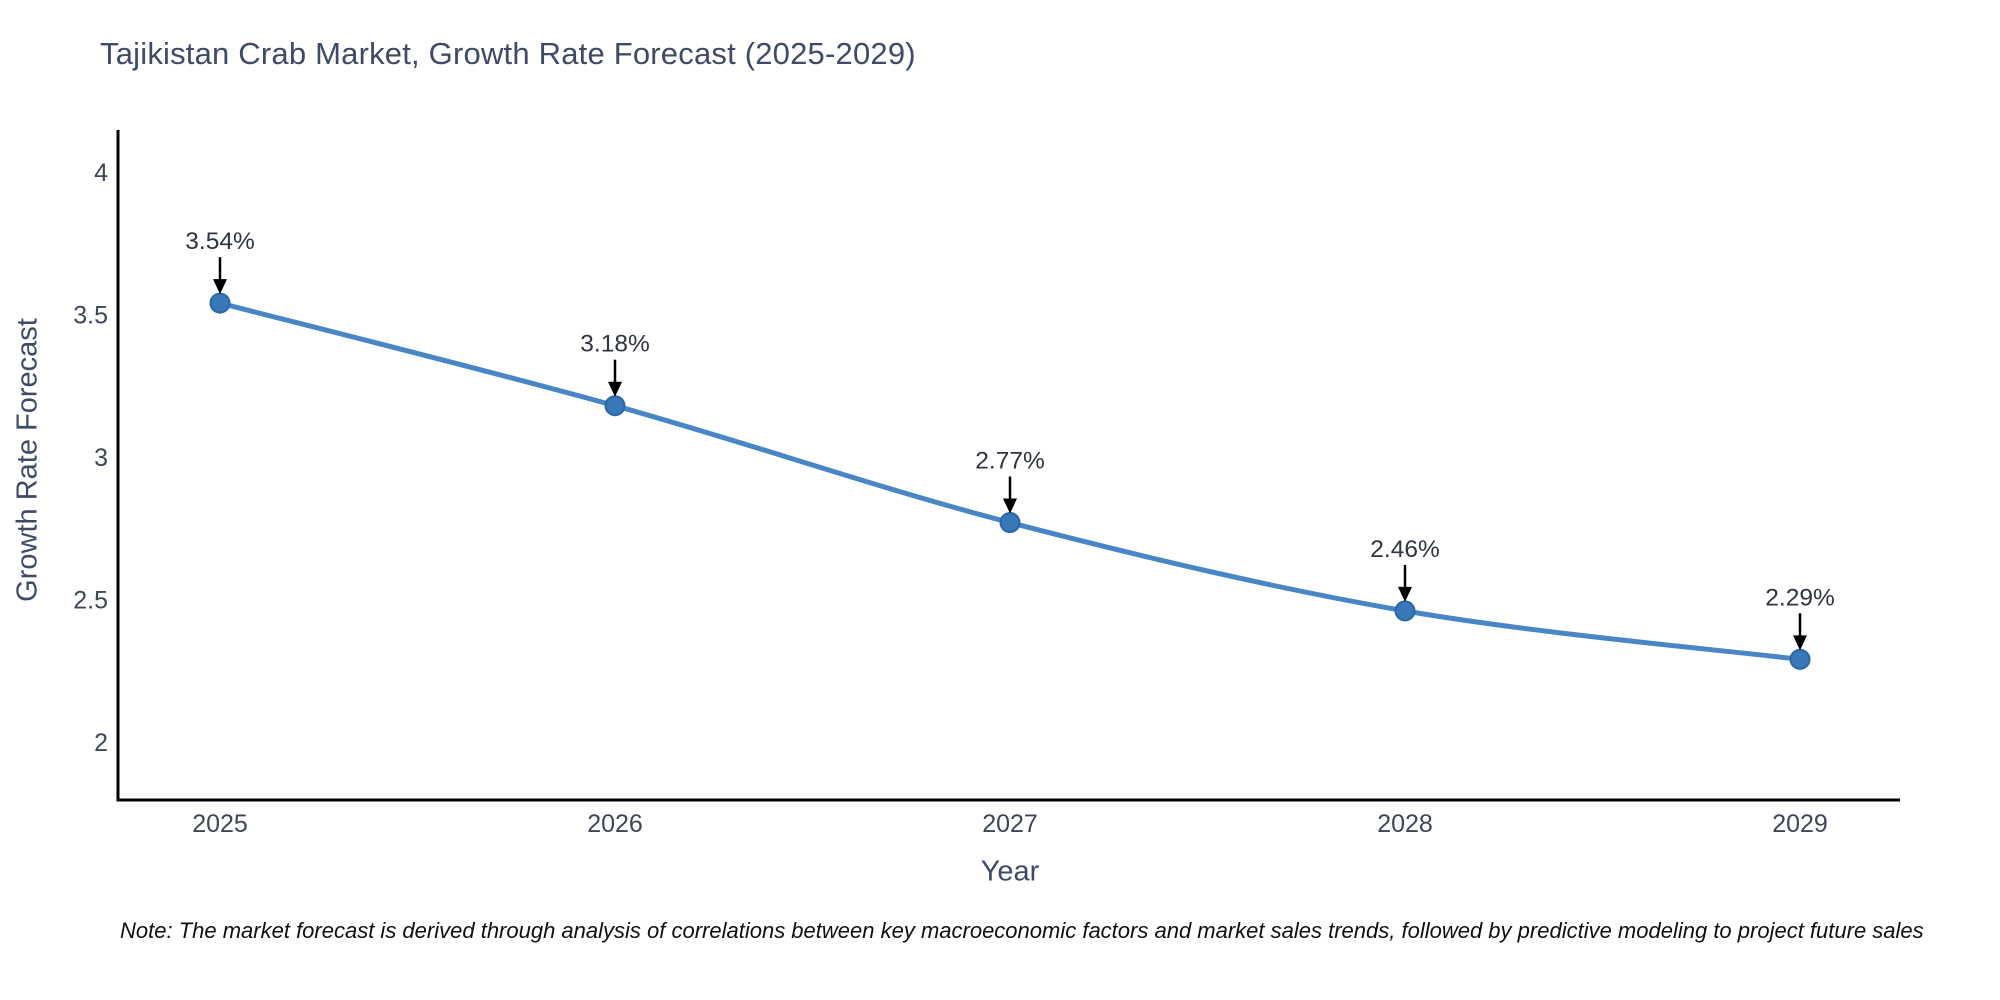  What do you see at coordinates (1009, 461) in the screenshot?
I see `point-value-label: 2.77%` at bounding box center [1009, 461].